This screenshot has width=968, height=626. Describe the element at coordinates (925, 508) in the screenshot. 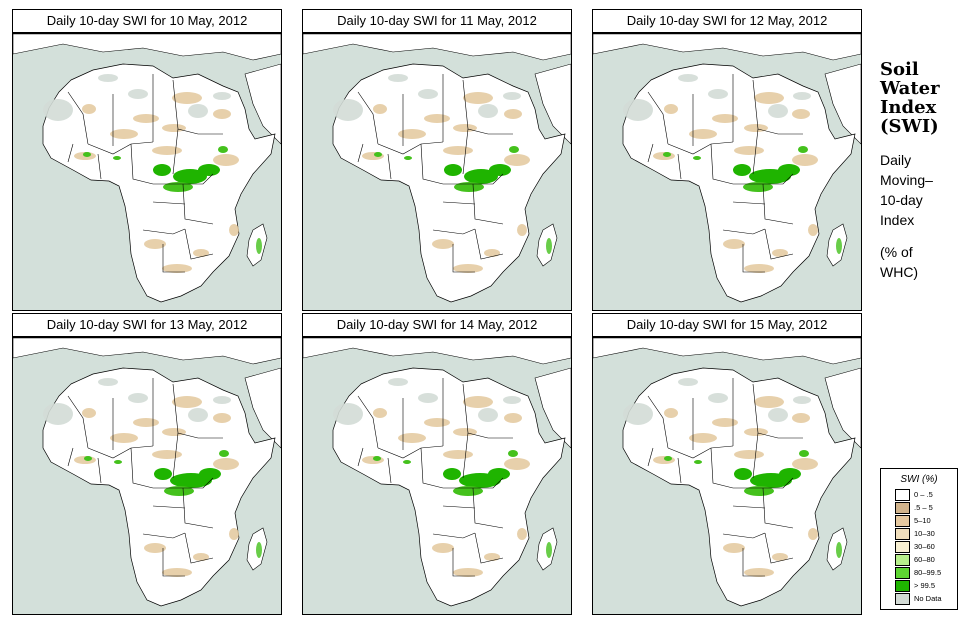

I see `legend-item: .5 – 5` at that location.